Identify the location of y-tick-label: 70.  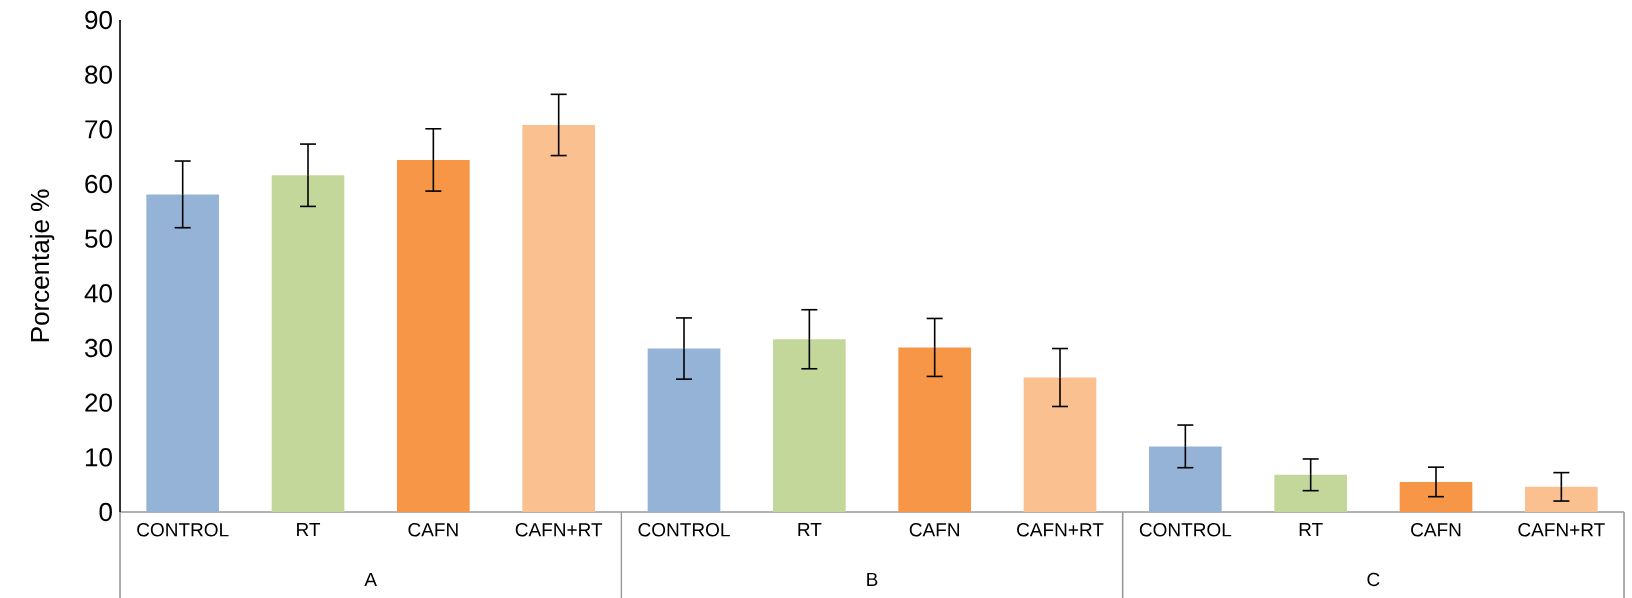
(98, 129).